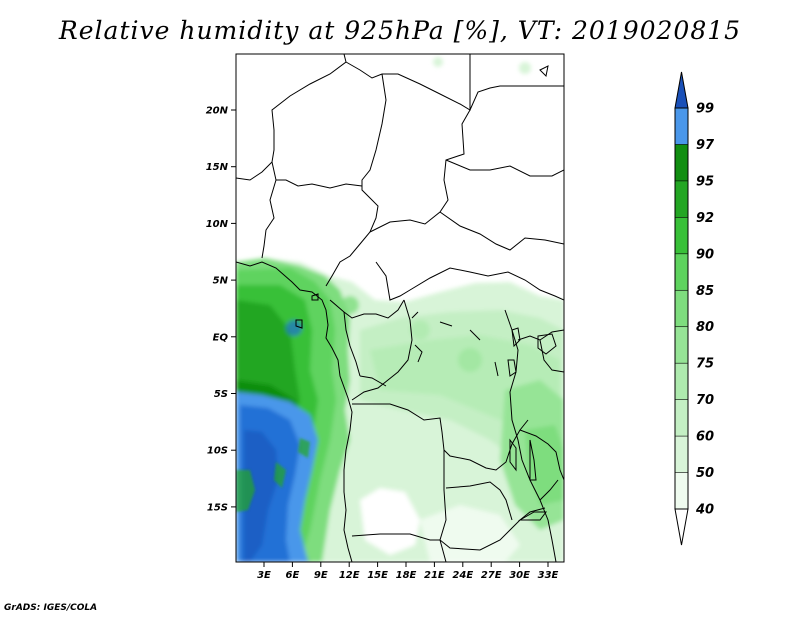 This screenshot has height=618, width=800. I want to click on colorbar-label: 95, so click(705, 181).